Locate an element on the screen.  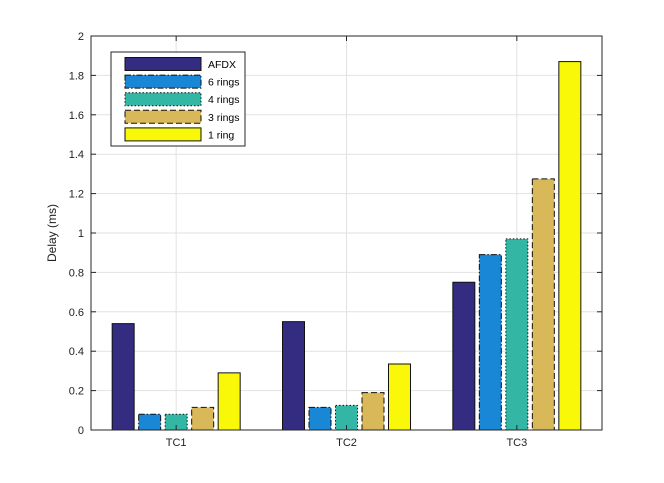
x-tick-label-tc3: TC3 is located at coordinates (516, 443).